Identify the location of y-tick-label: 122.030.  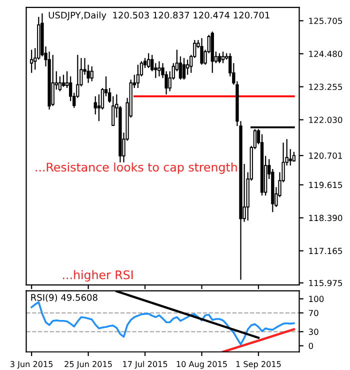
(325, 120).